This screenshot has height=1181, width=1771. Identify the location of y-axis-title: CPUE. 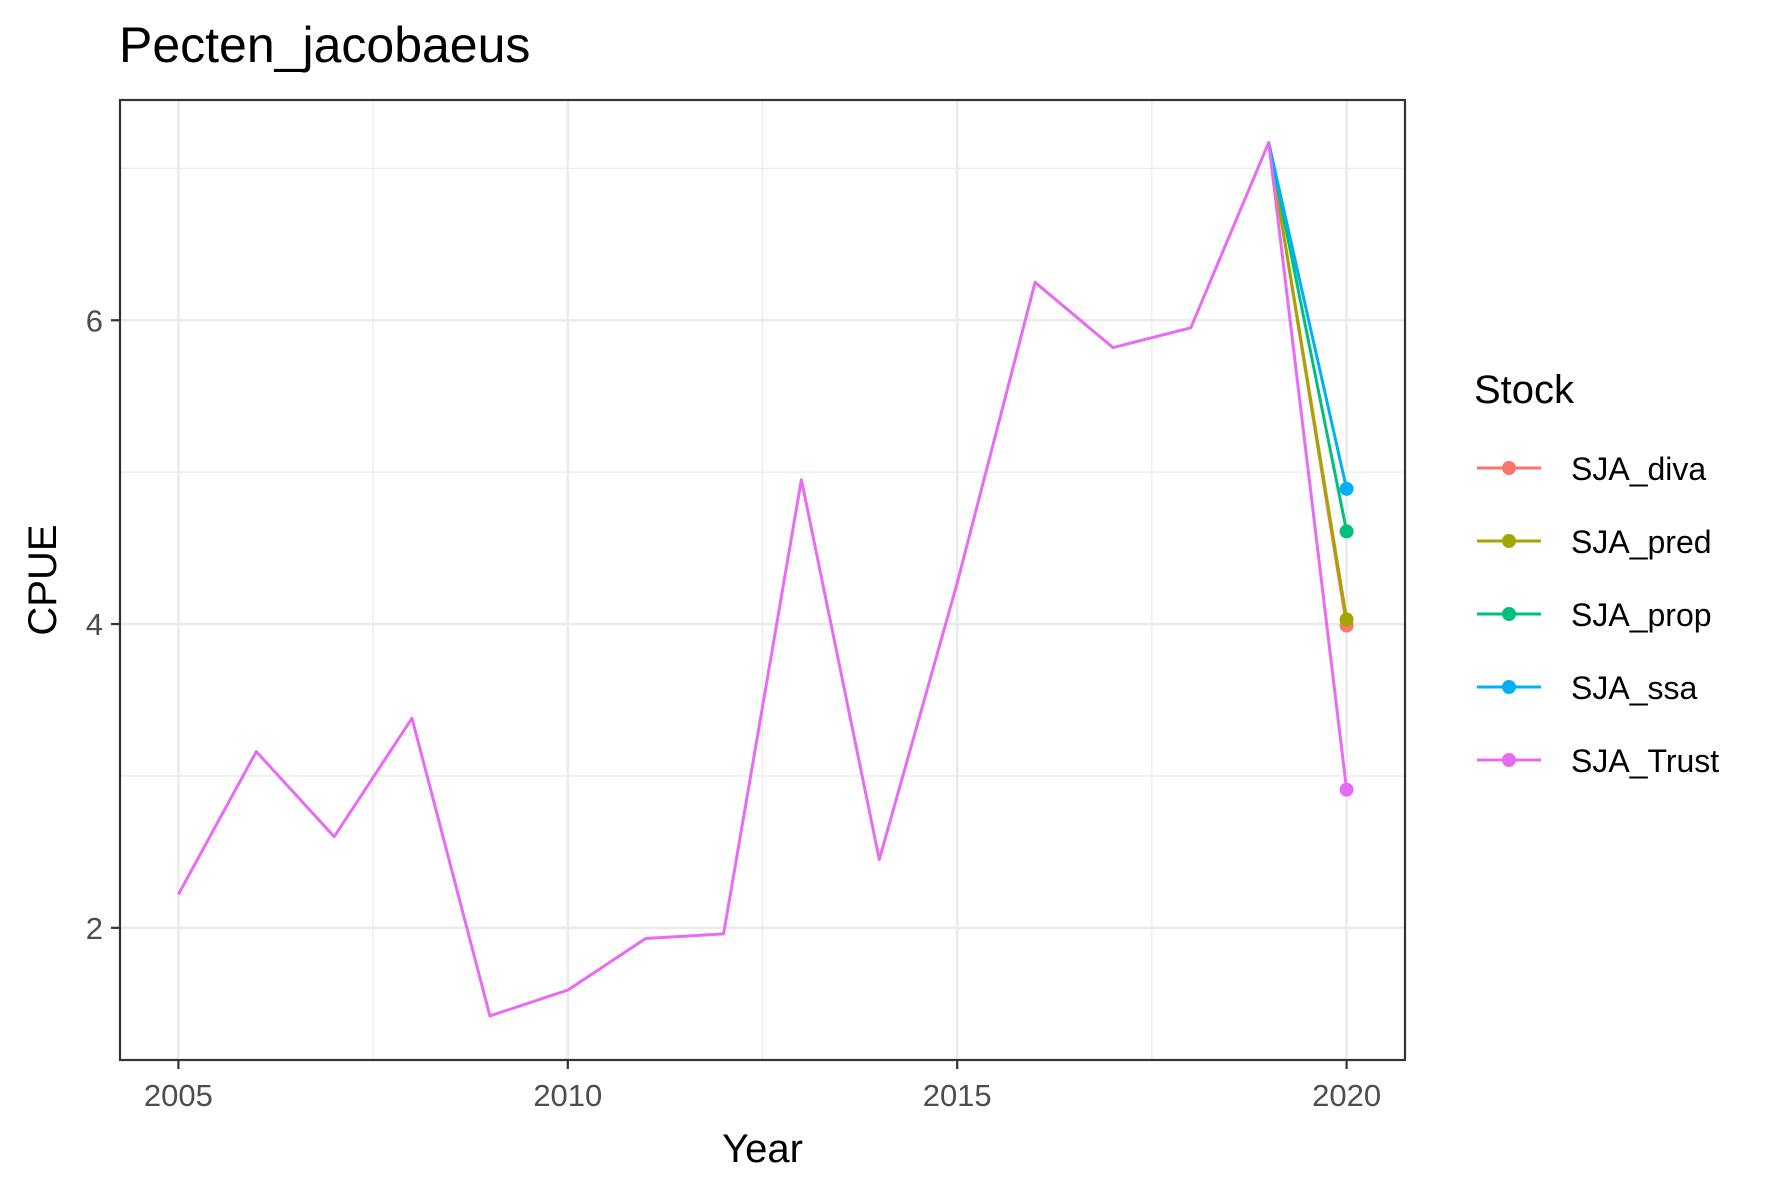
(43, 579).